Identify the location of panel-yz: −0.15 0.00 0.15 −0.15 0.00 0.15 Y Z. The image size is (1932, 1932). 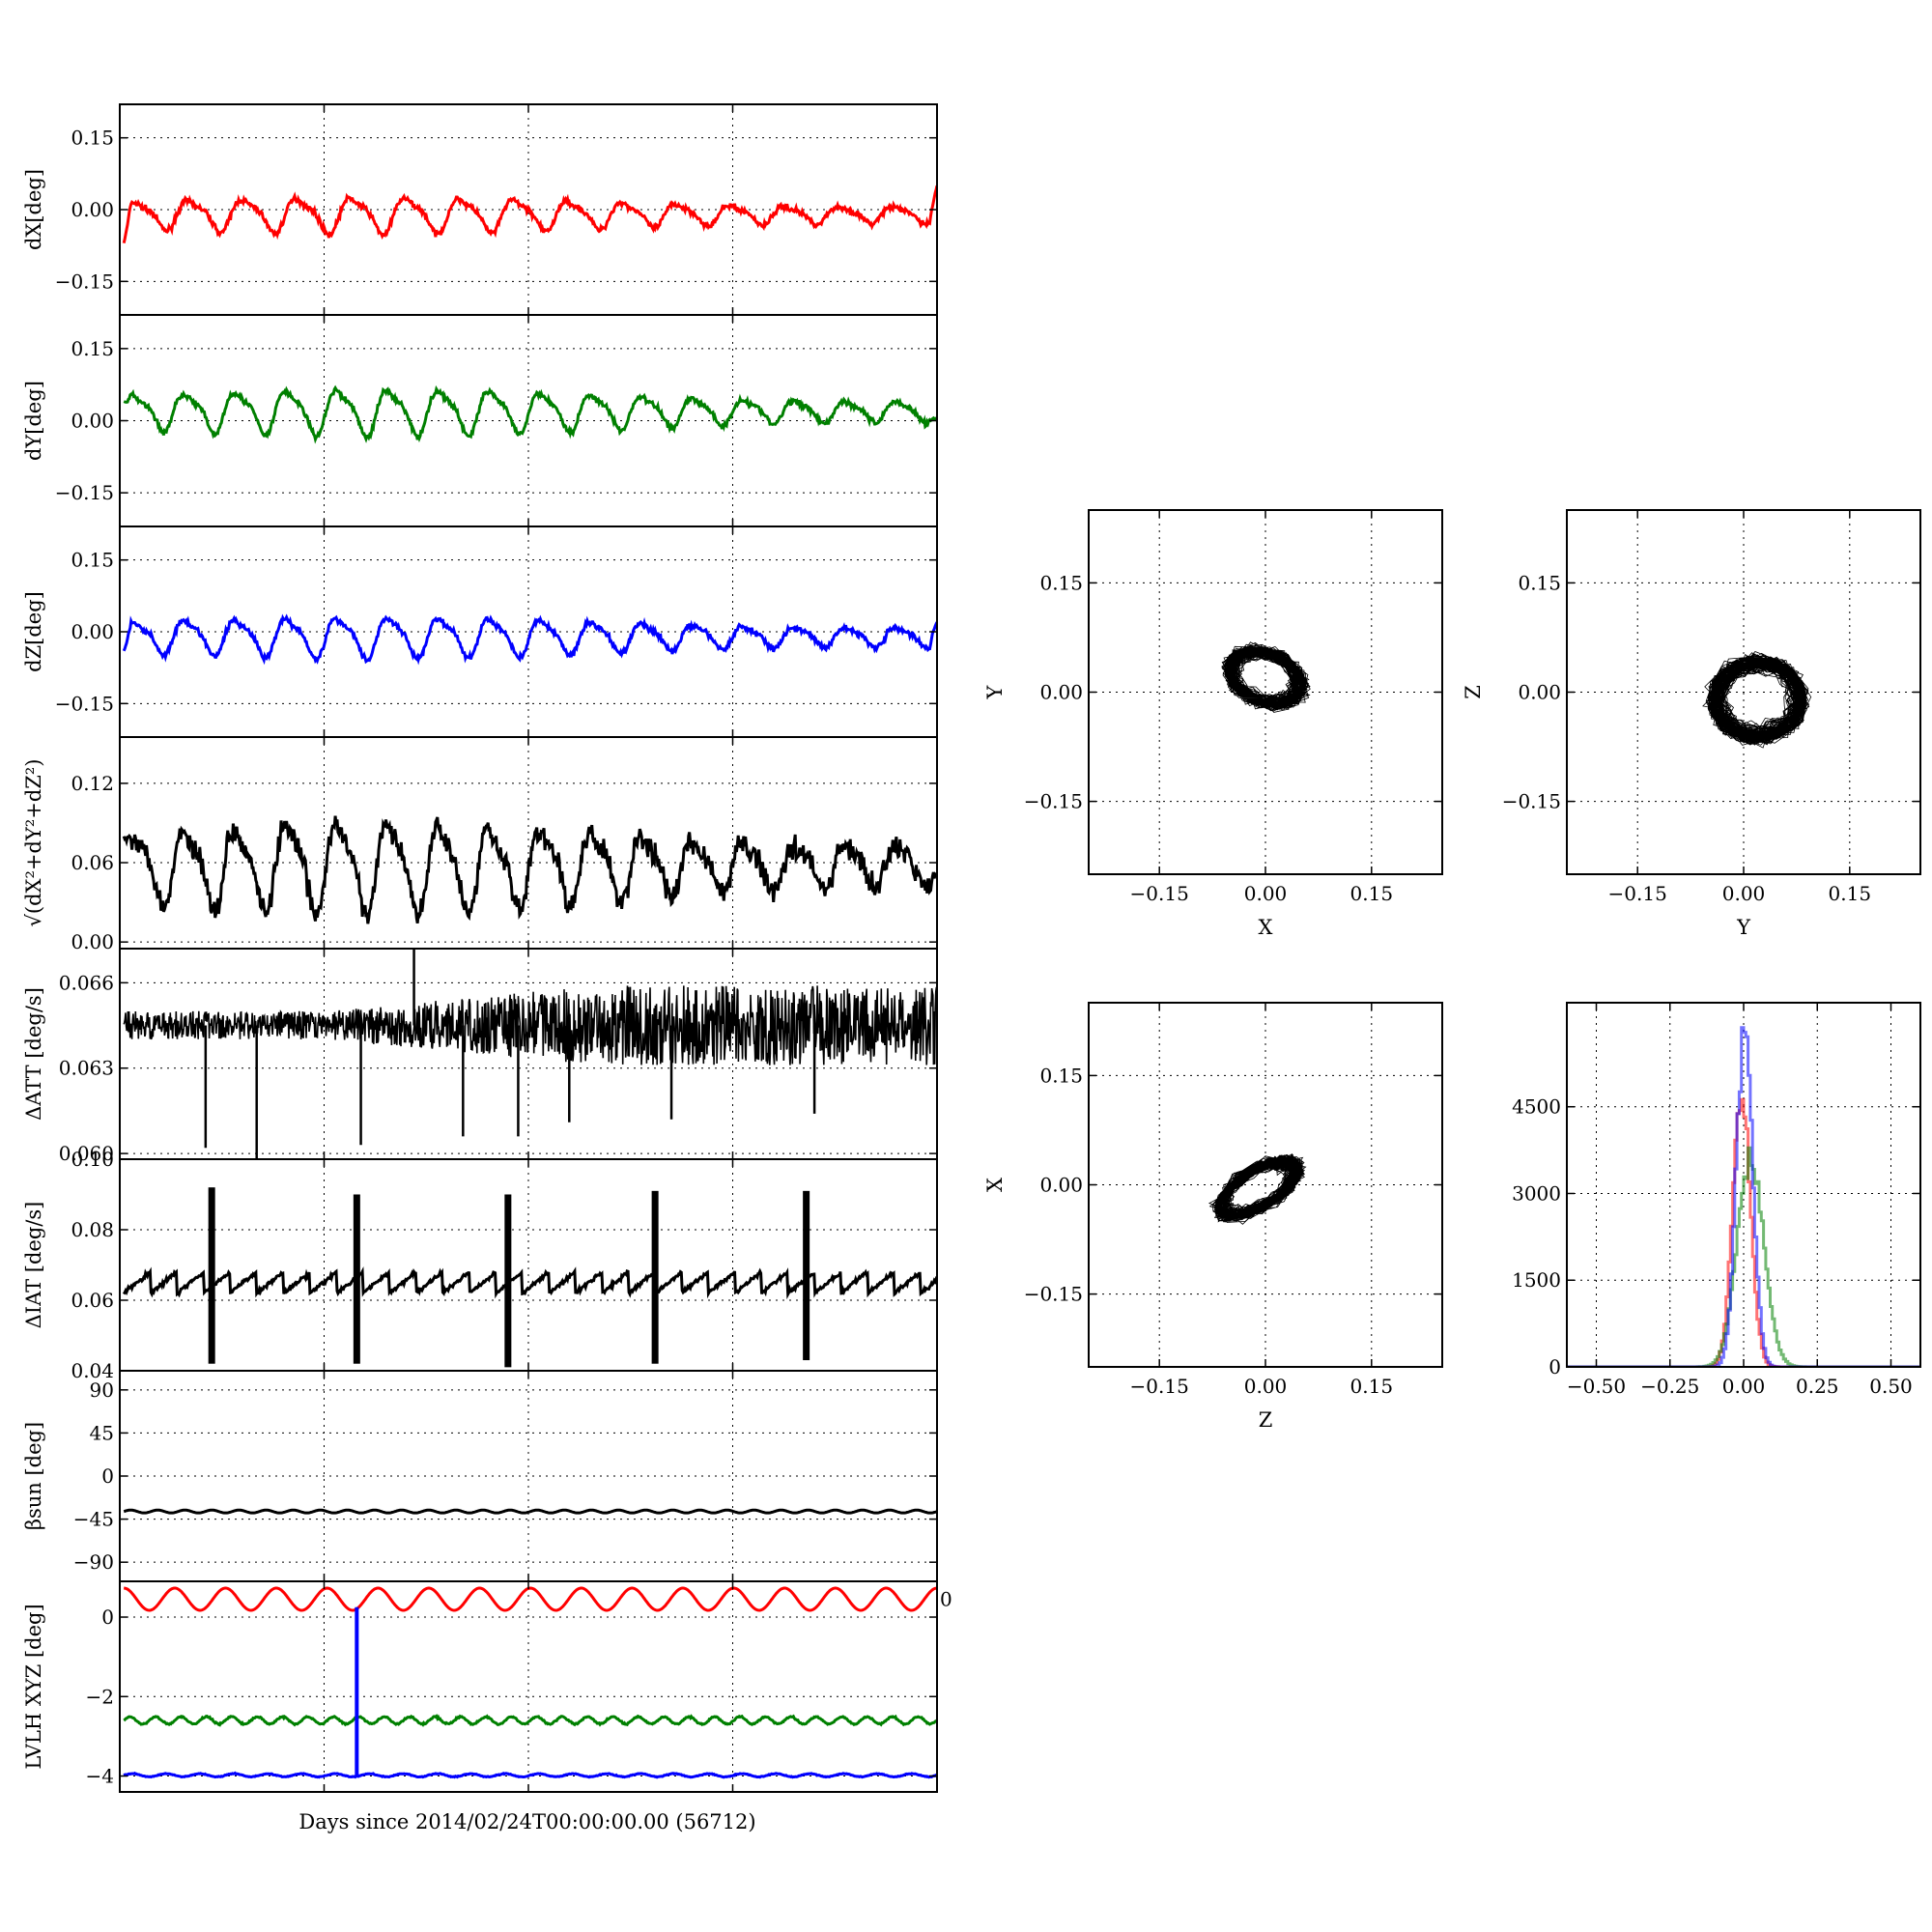
(1691, 724).